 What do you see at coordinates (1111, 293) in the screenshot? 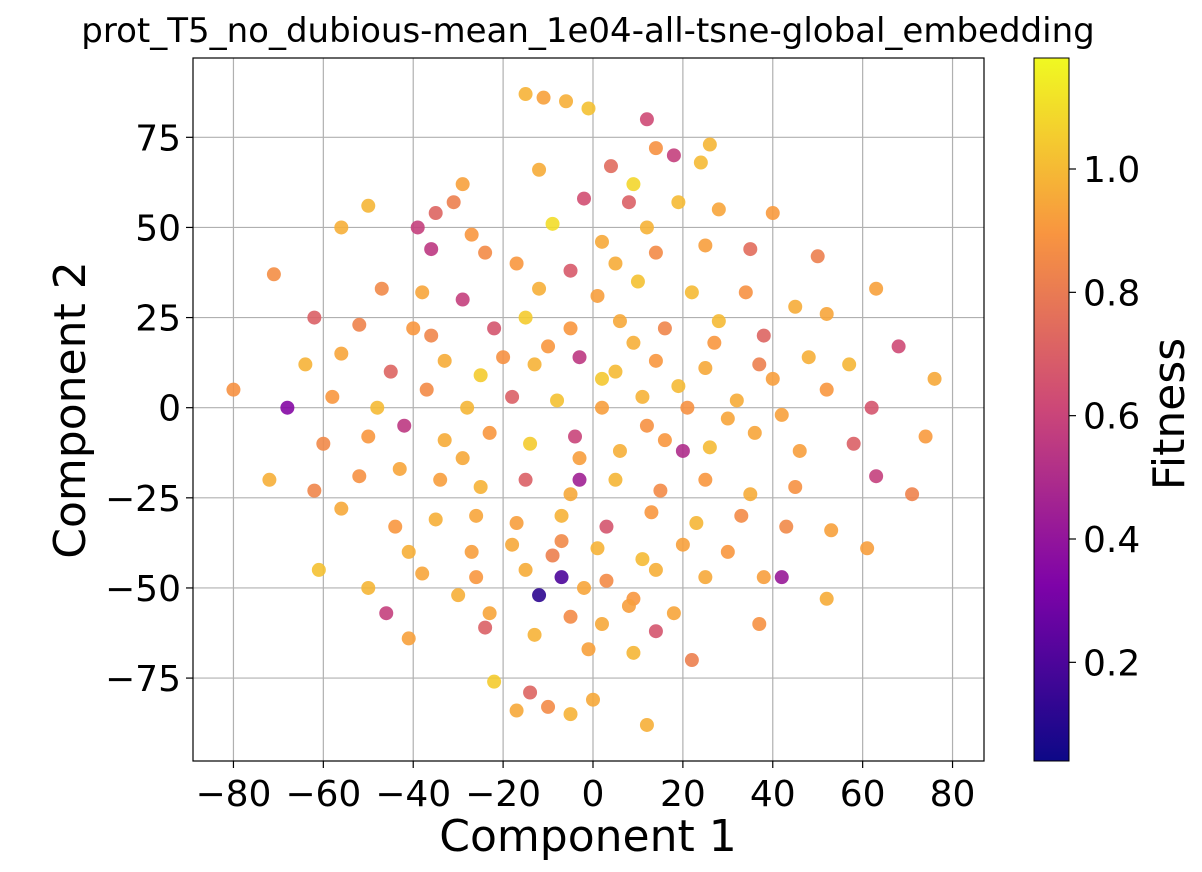
I see `colorbar-tick-label: 0.8` at bounding box center [1111, 293].